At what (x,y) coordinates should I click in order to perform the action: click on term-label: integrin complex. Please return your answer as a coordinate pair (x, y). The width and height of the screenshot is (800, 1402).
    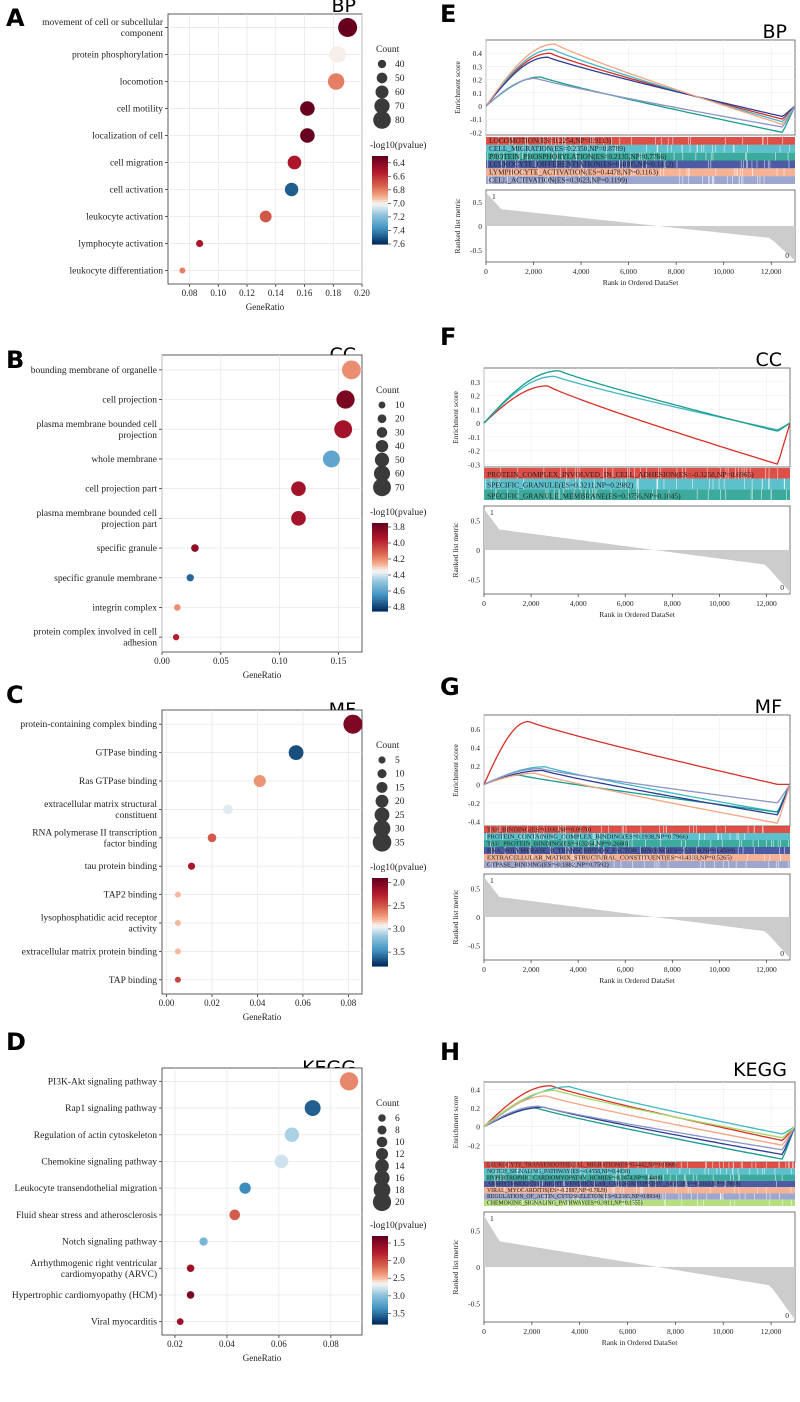
    Looking at the image, I should click on (124, 608).